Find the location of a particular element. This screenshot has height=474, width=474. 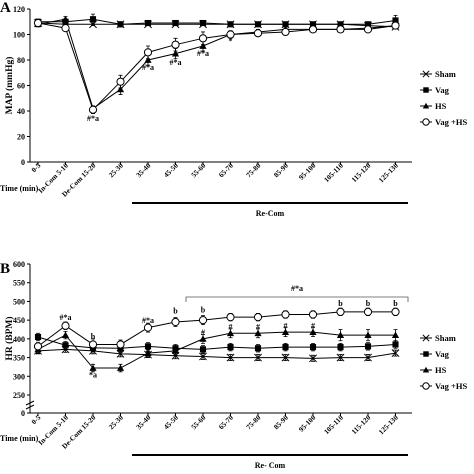

x-tick-label: 95-100 is located at coordinates (307, 423).